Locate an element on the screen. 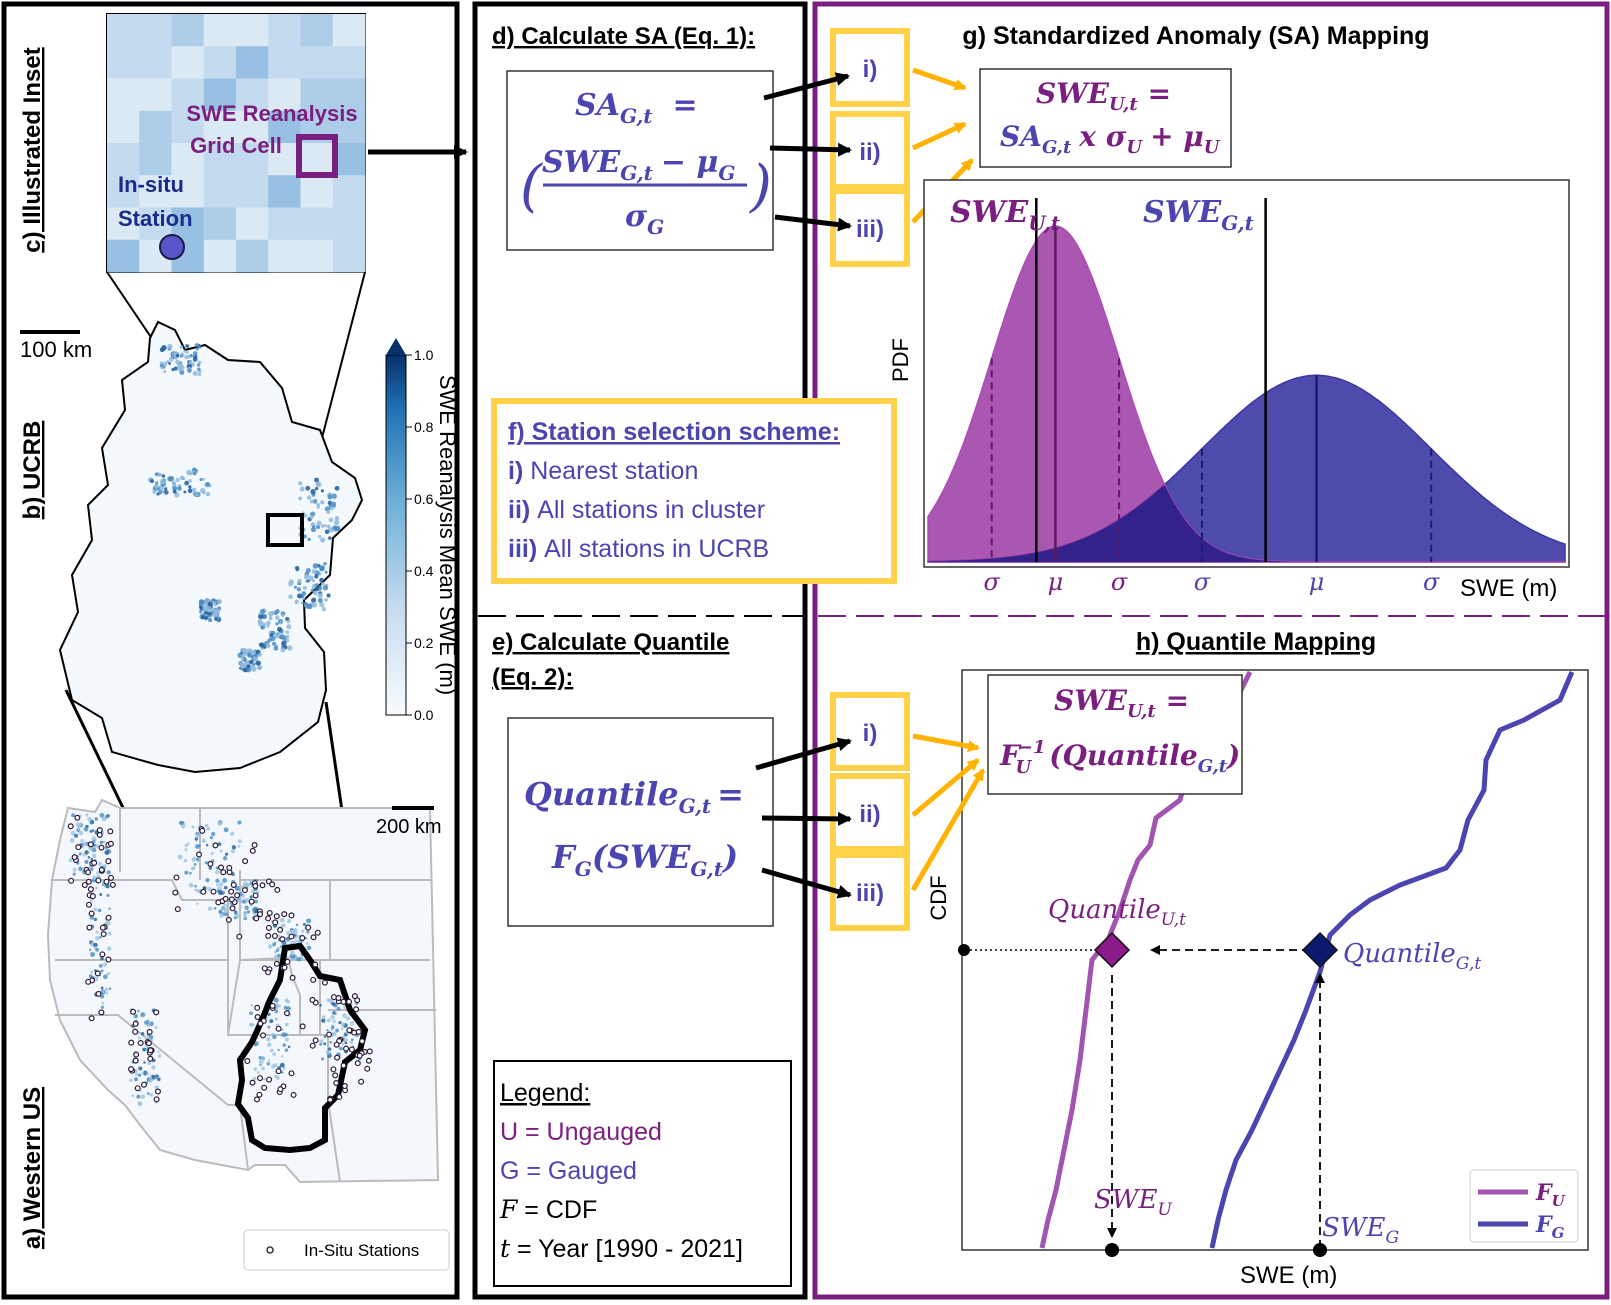  swe-u-label: SWEU is located at coordinates (1133, 1202).